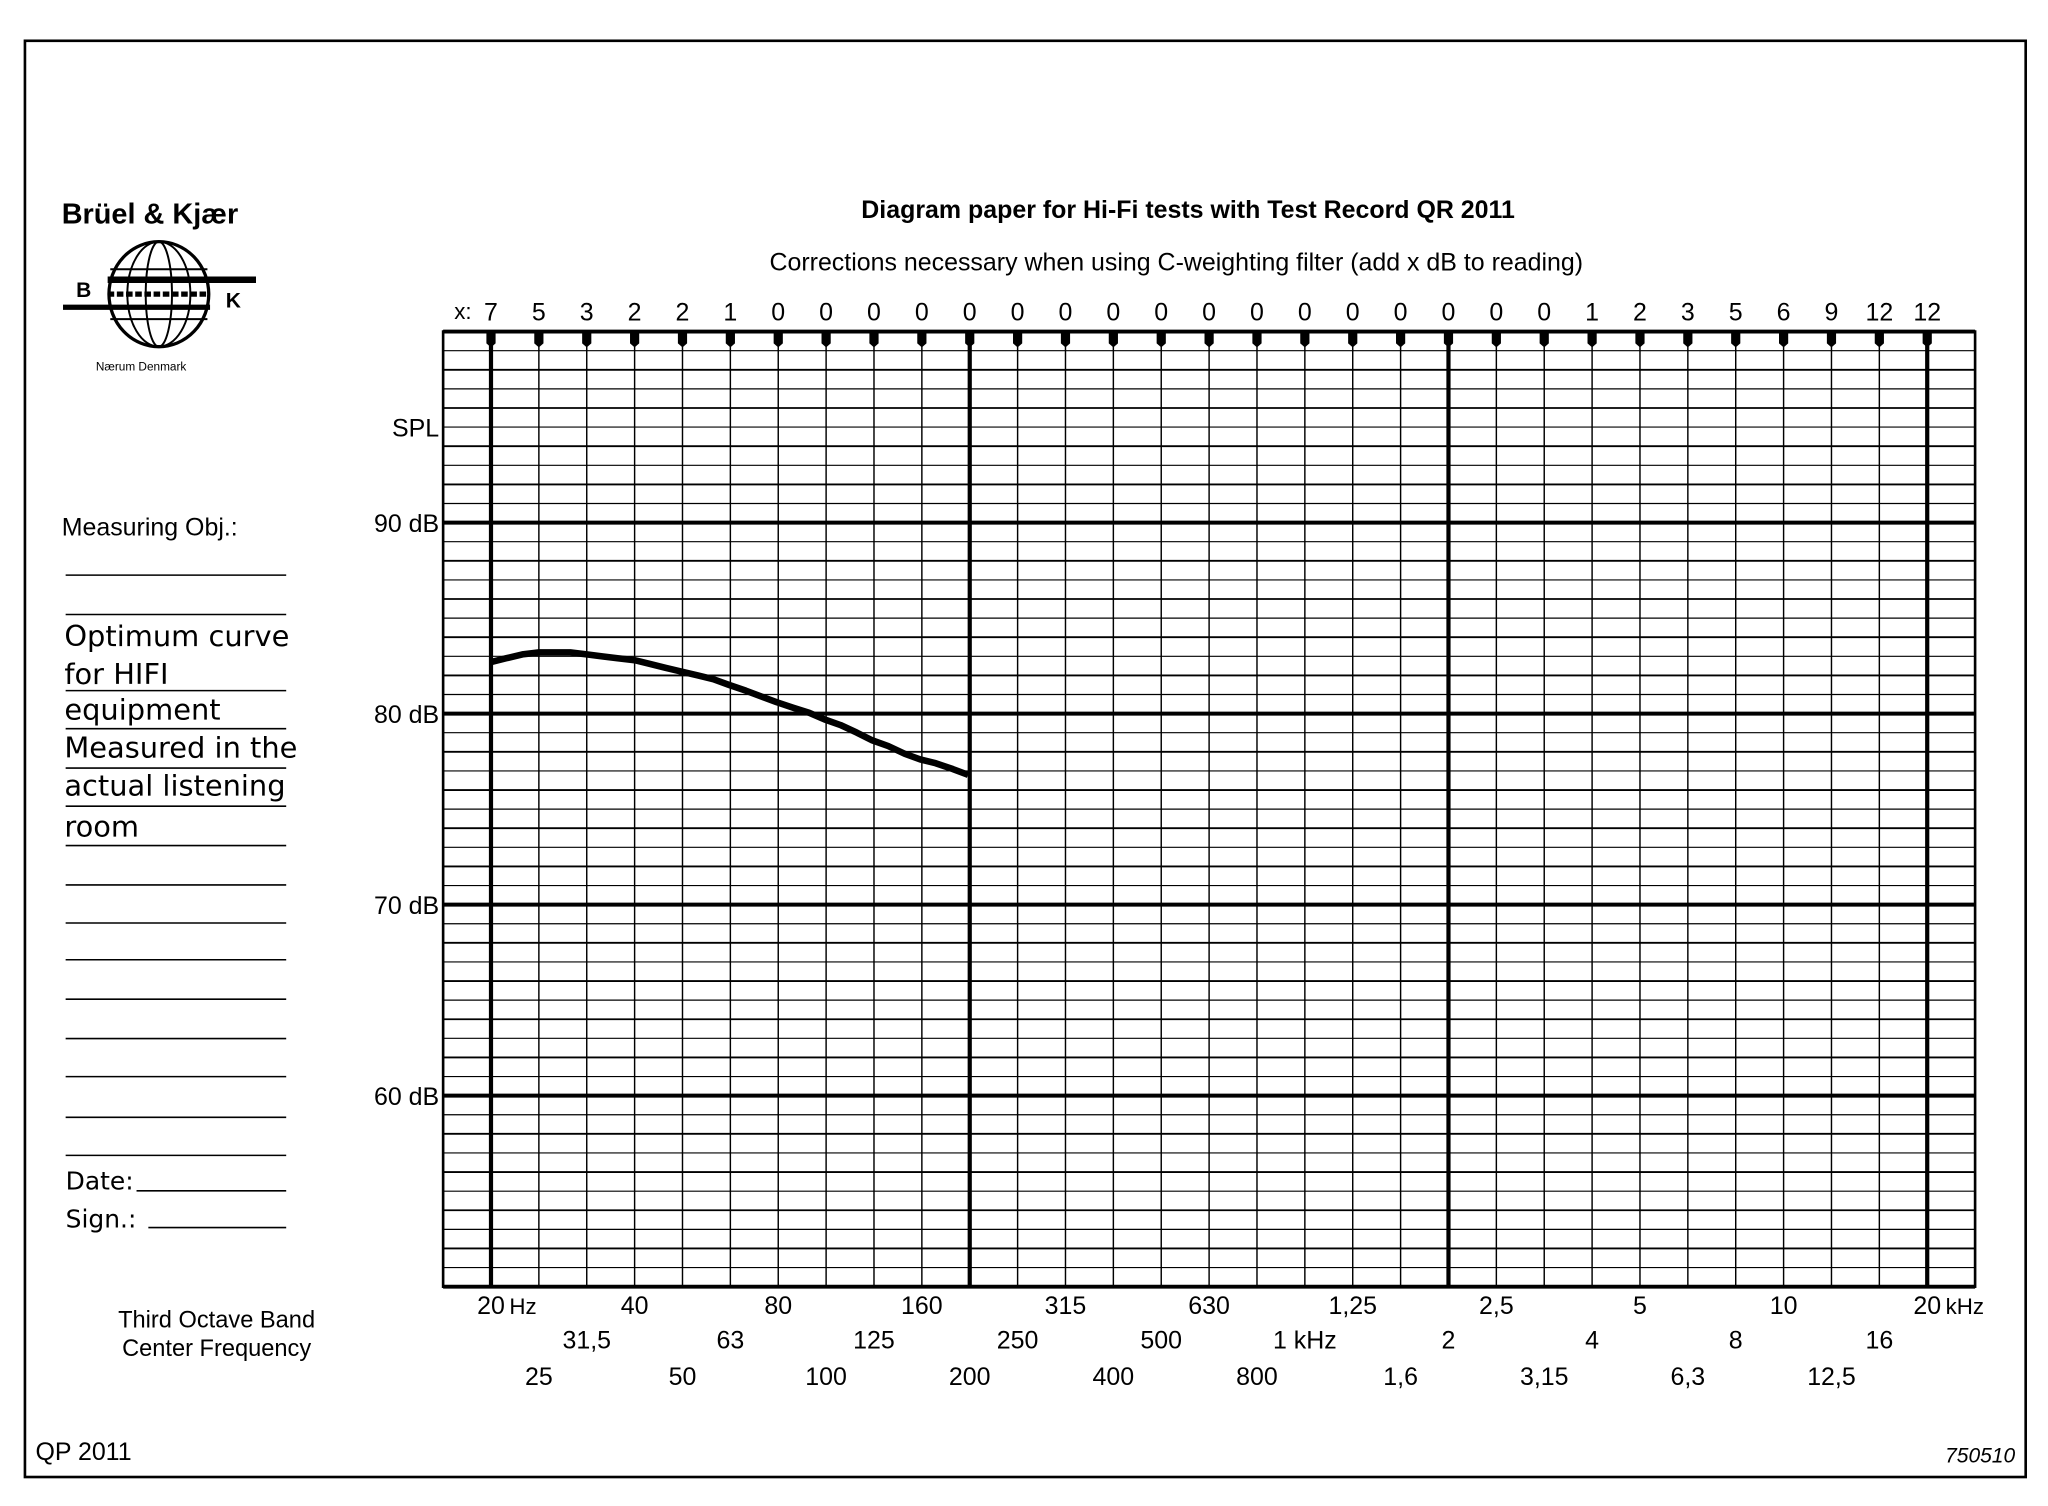 The width and height of the screenshot is (2048, 1506). What do you see at coordinates (216, 1320) in the screenshot?
I see `axis-caption-line-1: Third Octave Band` at bounding box center [216, 1320].